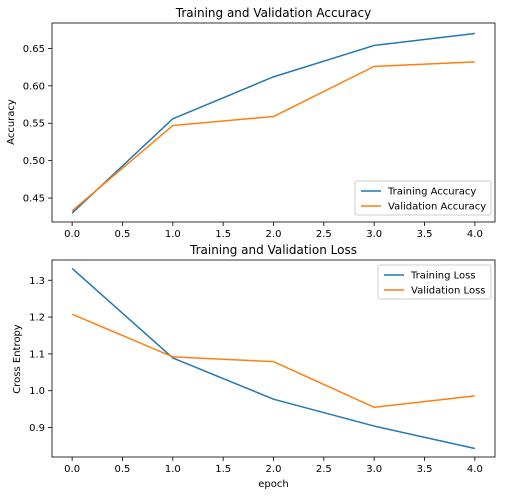 The image size is (507, 496). Describe the element at coordinates (273, 250) in the screenshot. I see `loss-chart-title: Training and Validation Loss` at that location.